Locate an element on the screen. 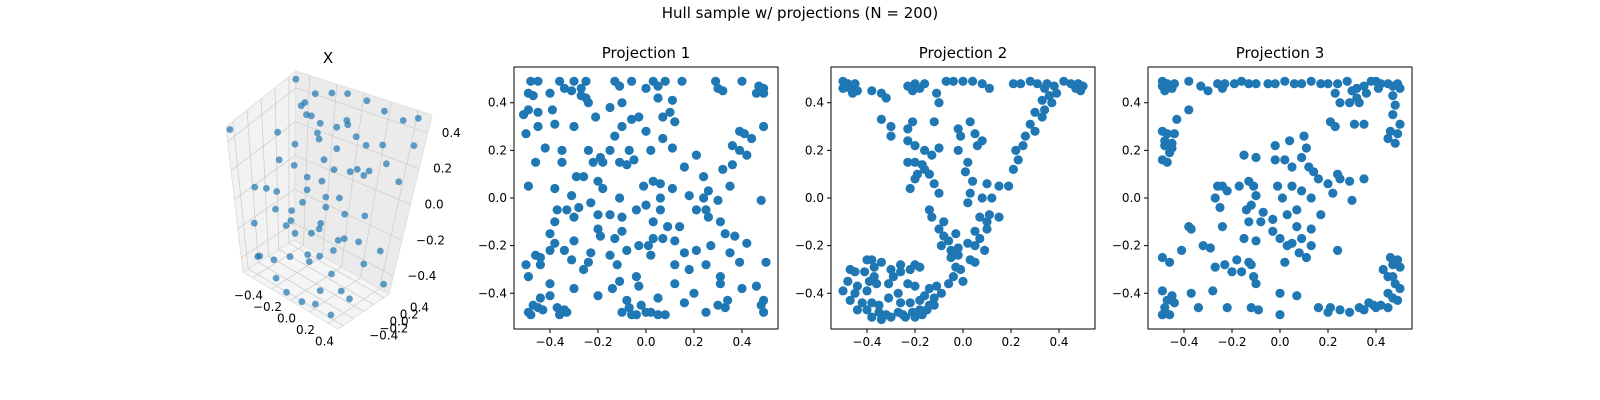  scatter-3d-y-tick-label: 0.4 is located at coordinates (419, 308).